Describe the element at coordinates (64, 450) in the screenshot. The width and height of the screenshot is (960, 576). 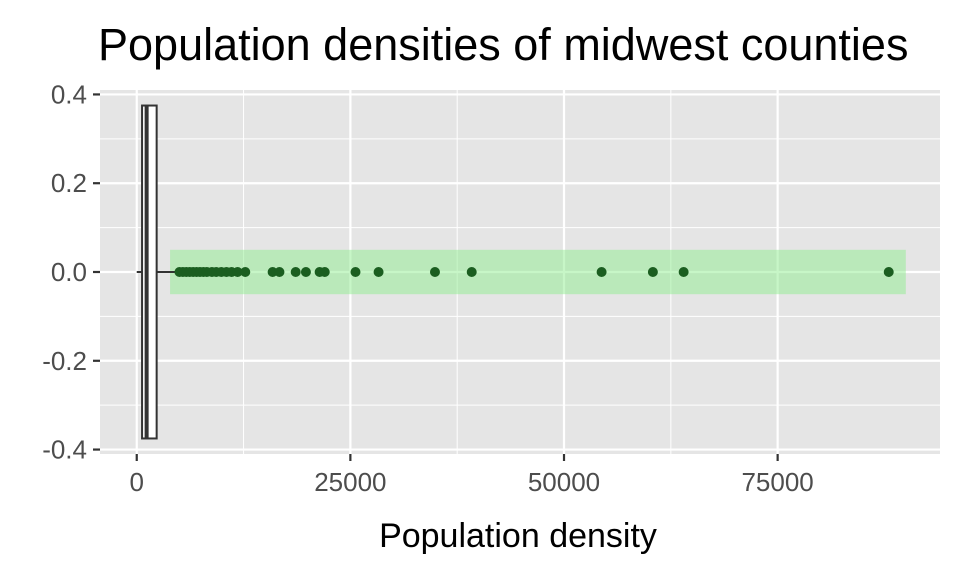
I see `y-tick-label: -0.4` at that location.